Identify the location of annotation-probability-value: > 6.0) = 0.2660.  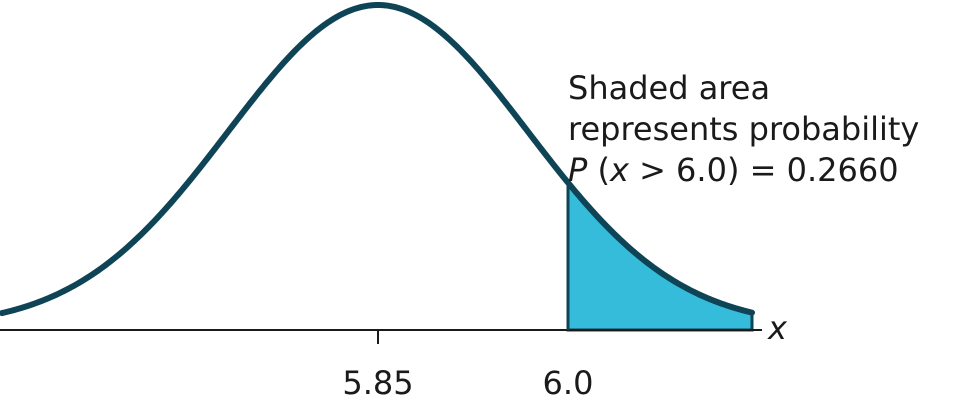
(764, 170).